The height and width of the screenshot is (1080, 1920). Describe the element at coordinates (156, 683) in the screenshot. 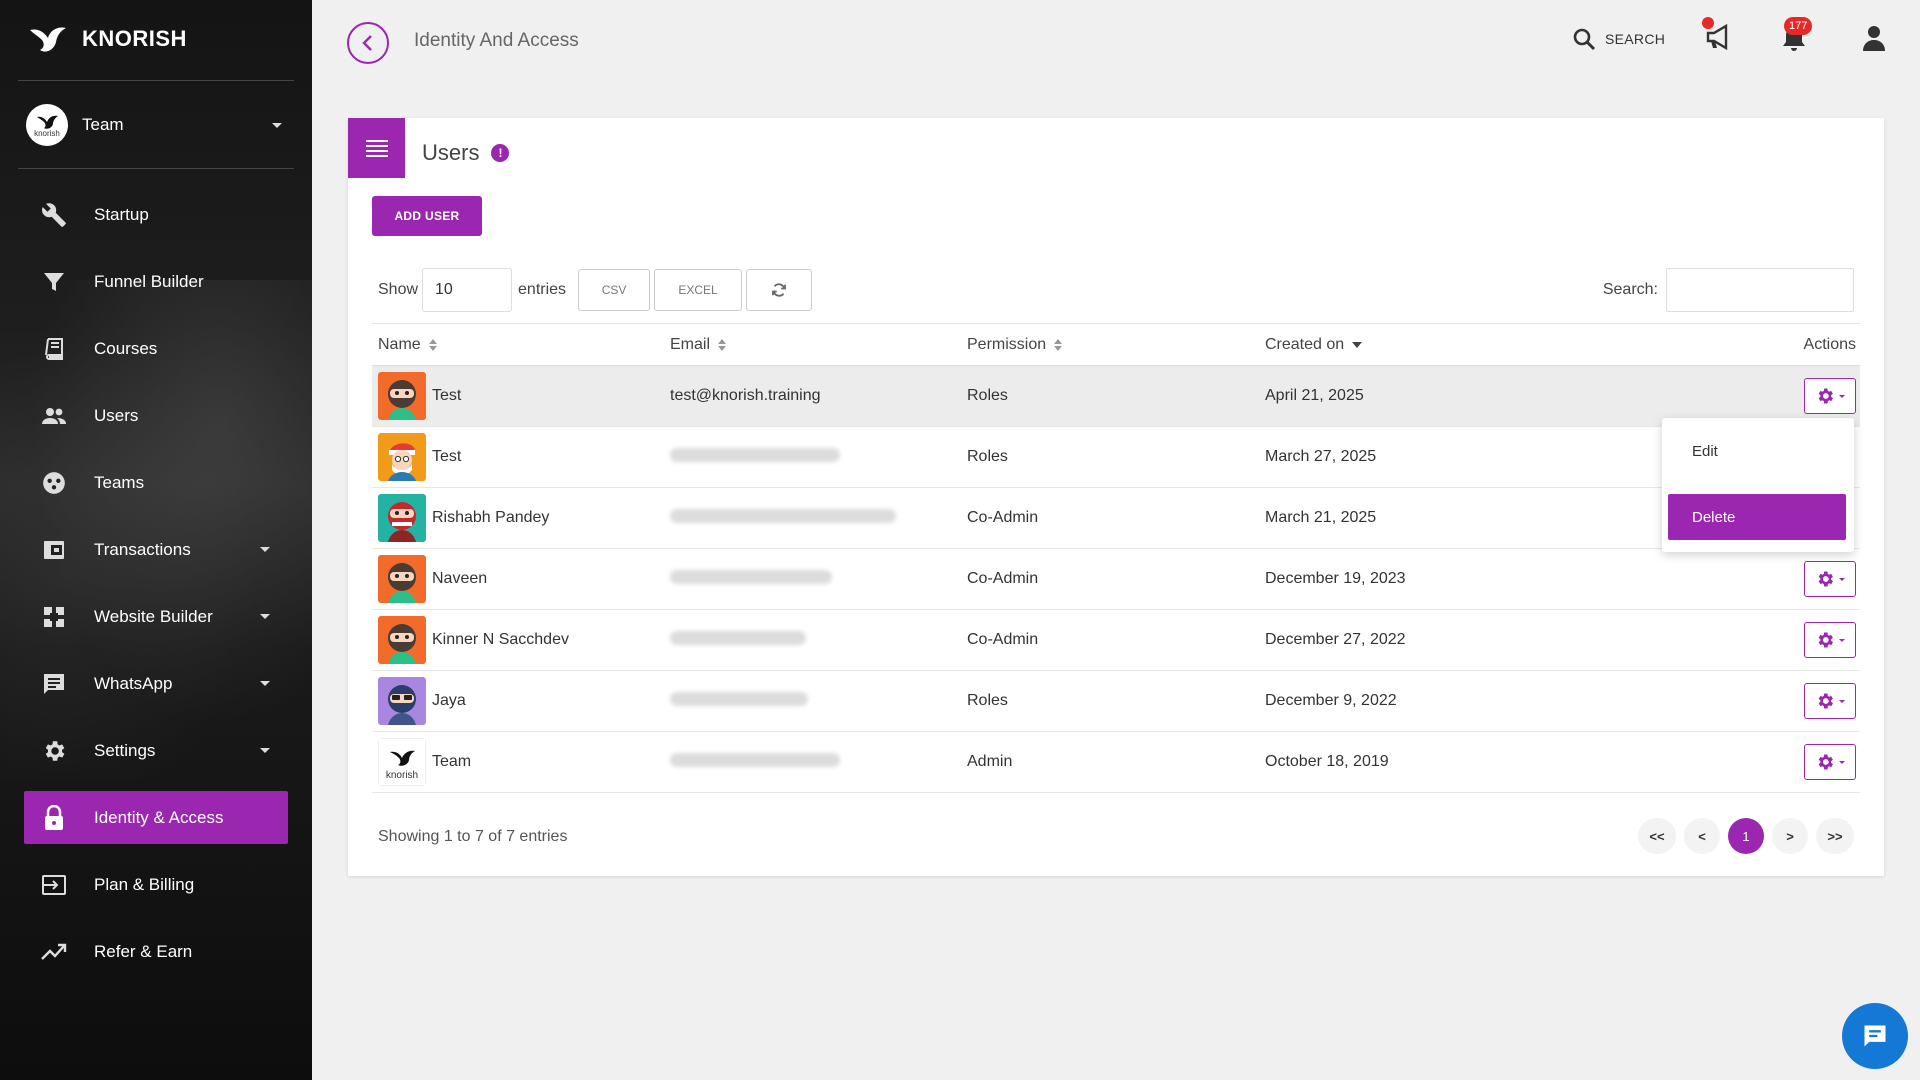

I see `sidebar-item-whatsapp: WhatsApp` at that location.